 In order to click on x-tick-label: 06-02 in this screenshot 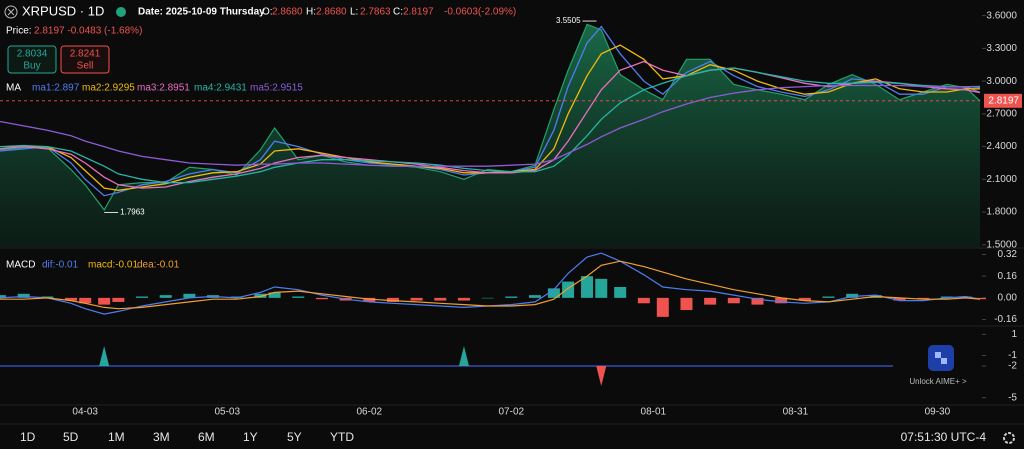, I will do `click(369, 412)`.